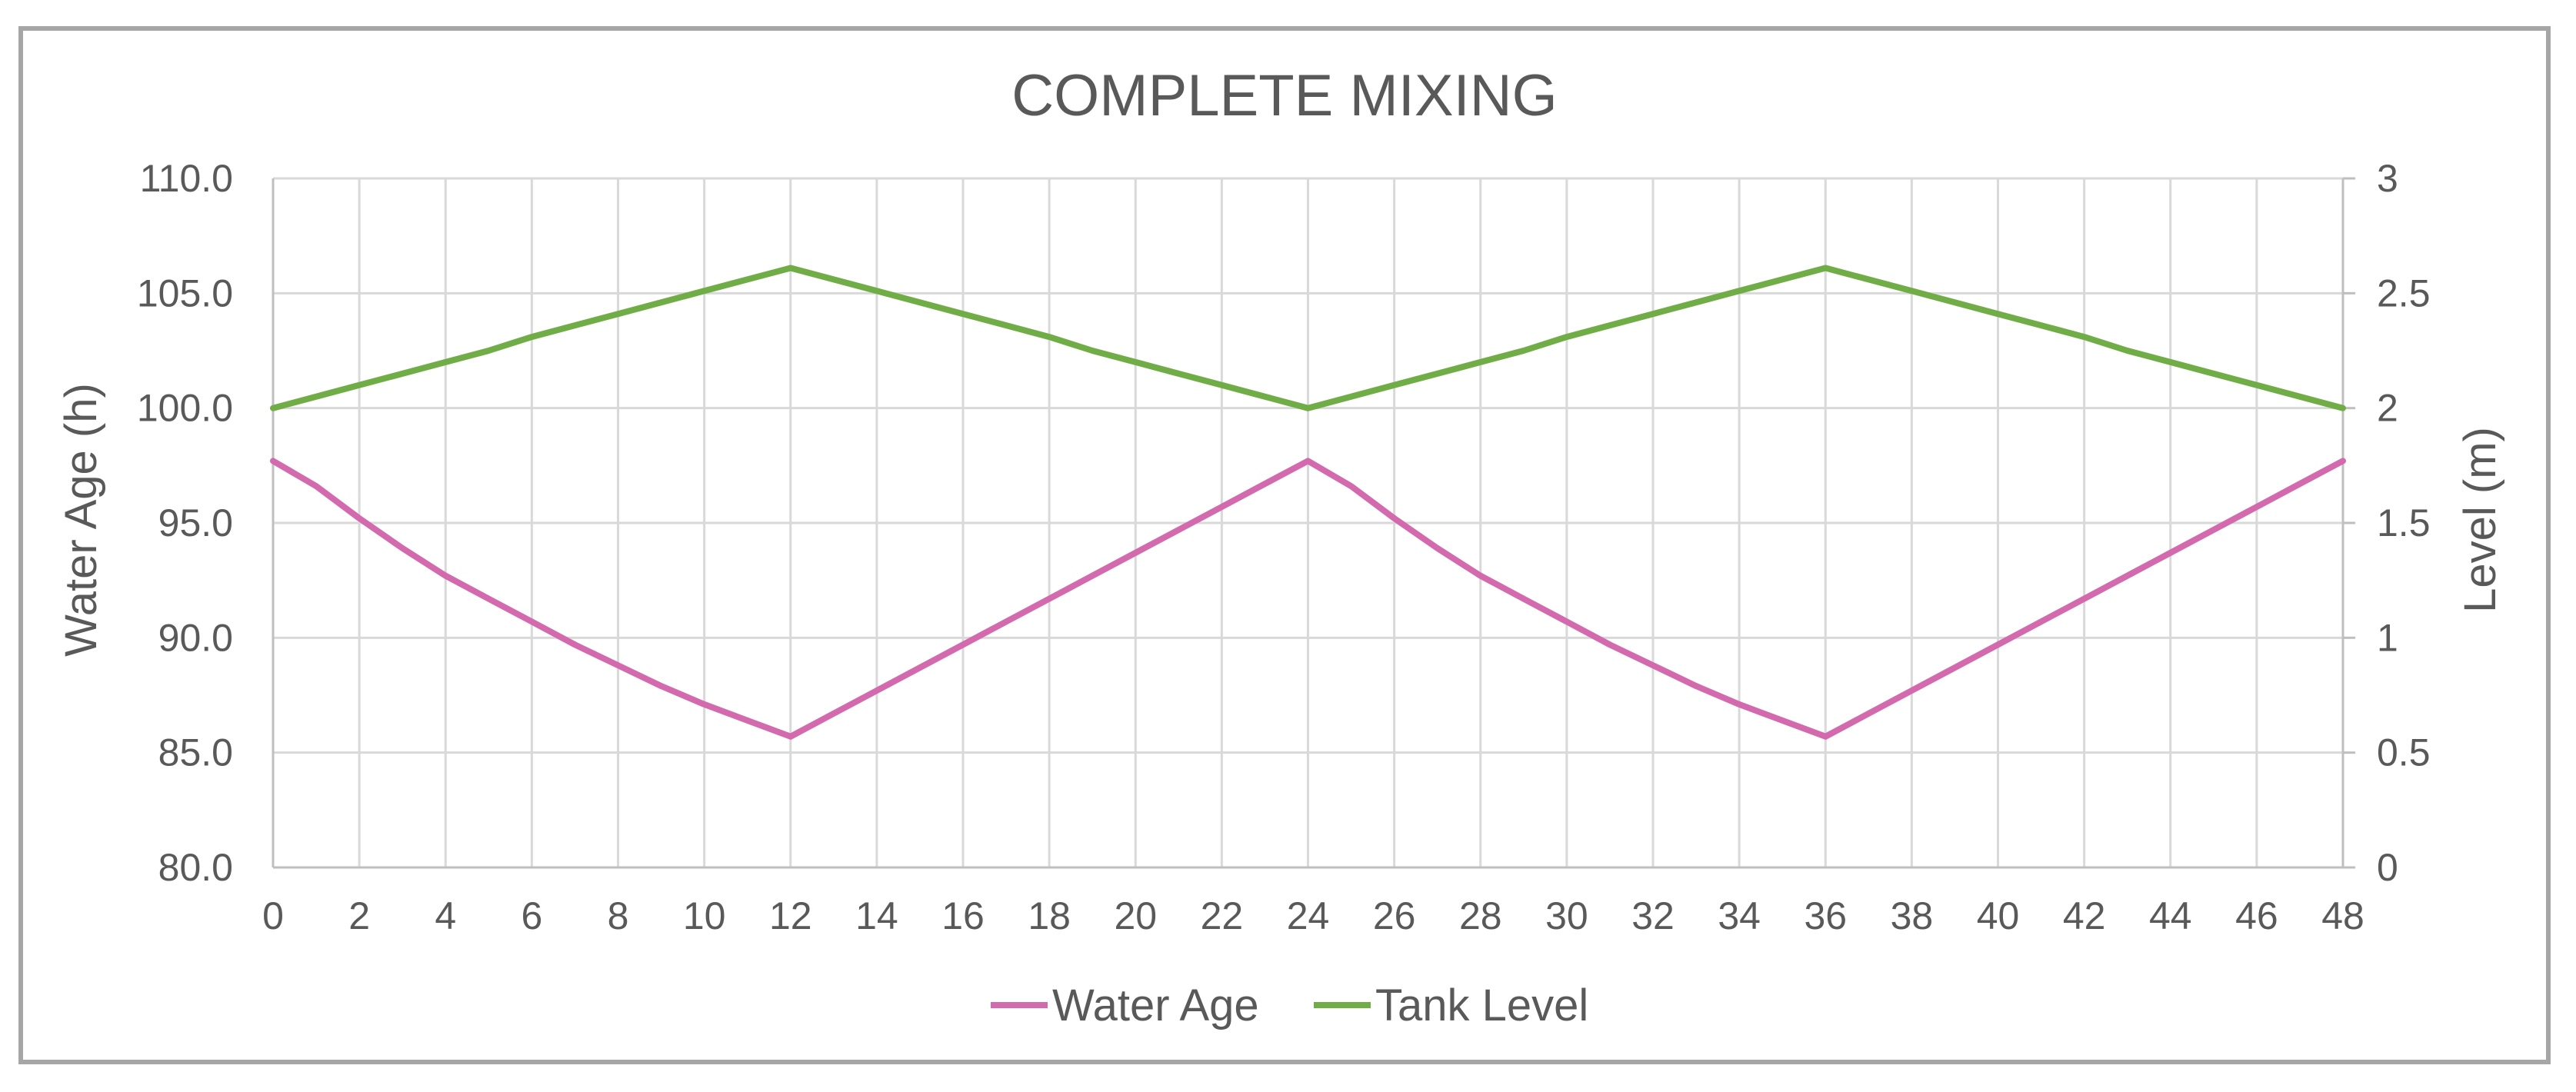  What do you see at coordinates (704, 915) in the screenshot?
I see `x-tick-label: 10` at bounding box center [704, 915].